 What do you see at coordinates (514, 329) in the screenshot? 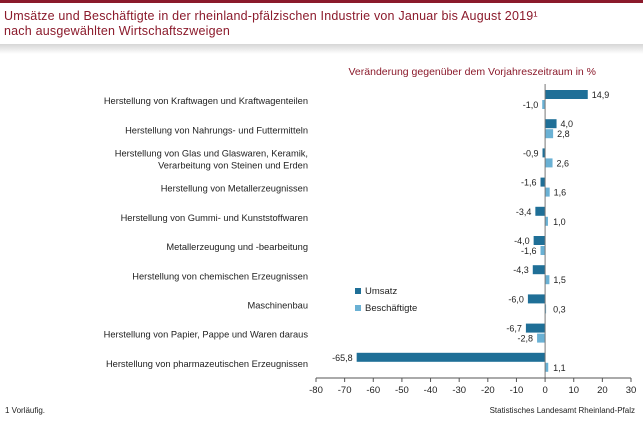
I see `value-label: -6,7` at bounding box center [514, 329].